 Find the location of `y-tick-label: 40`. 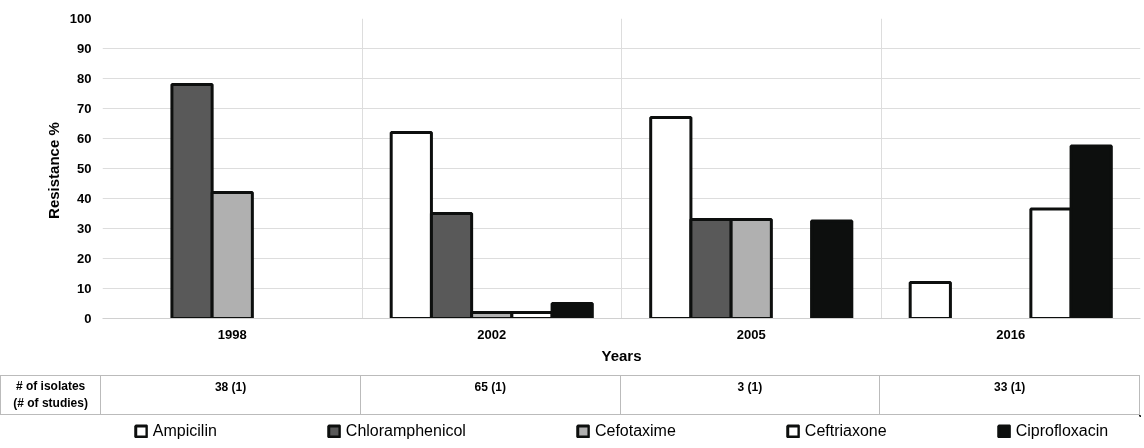

y-tick-label: 40 is located at coordinates (84, 198).